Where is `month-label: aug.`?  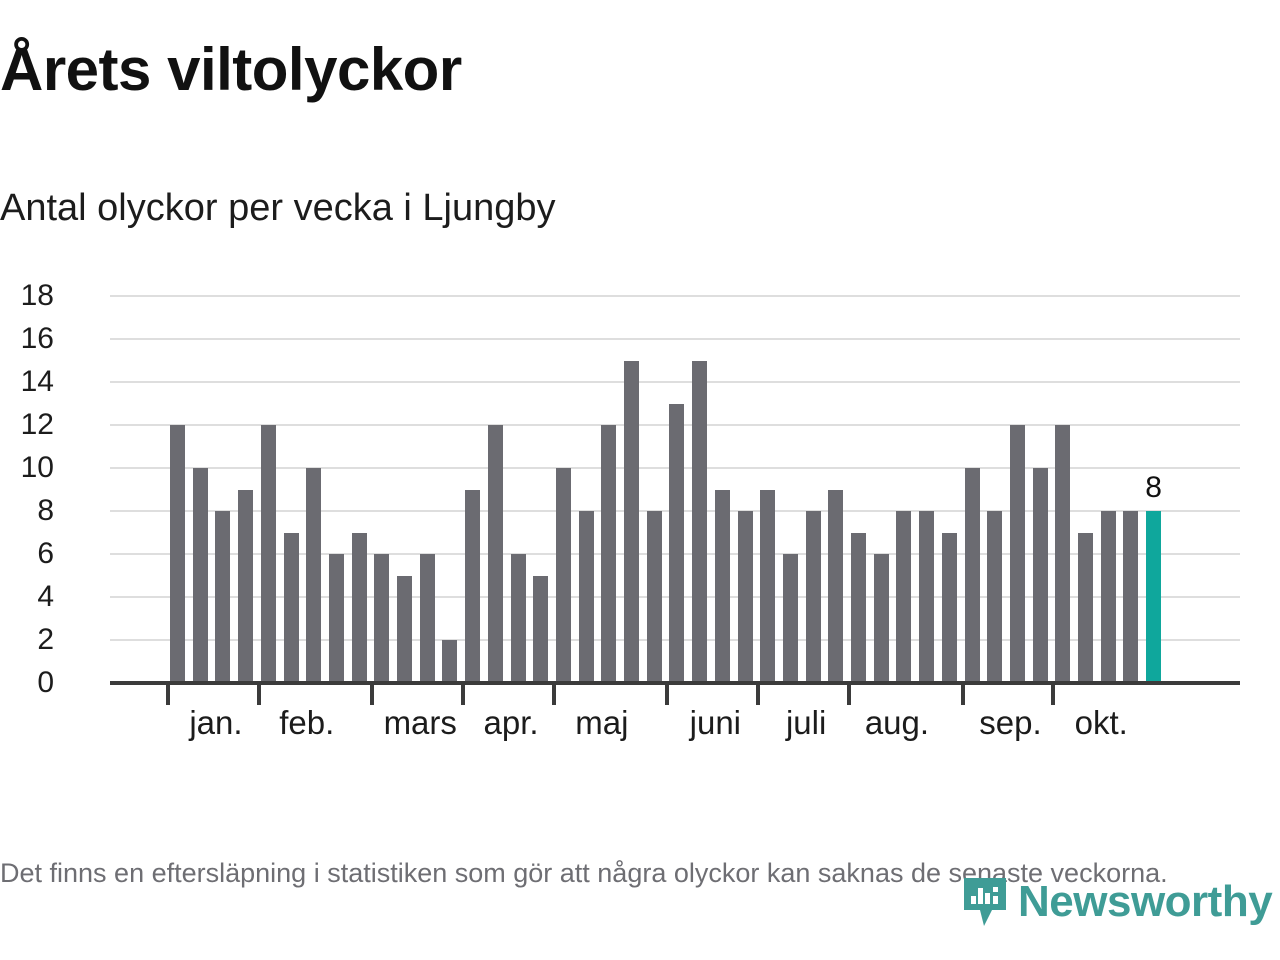 month-label: aug. is located at coordinates (897, 722).